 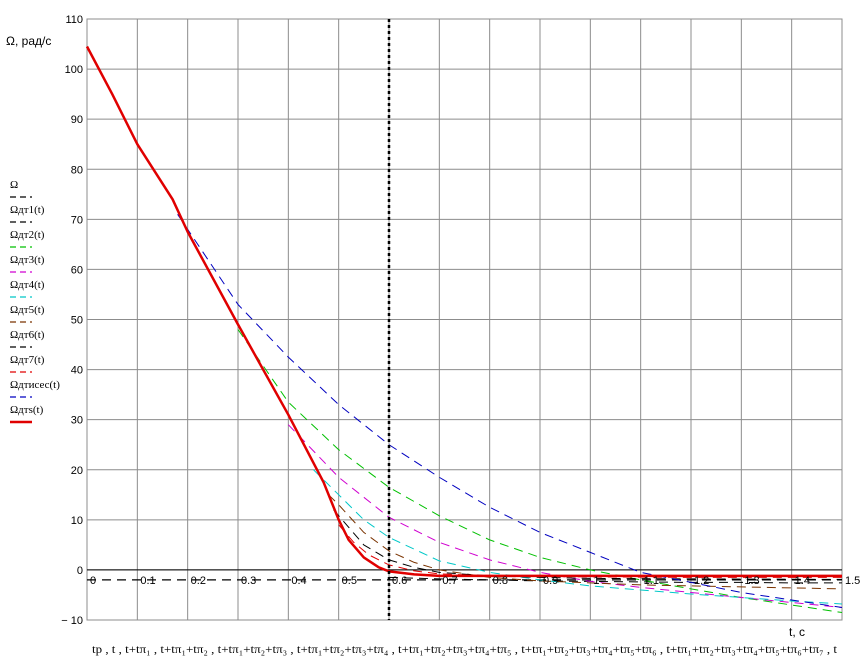 What do you see at coordinates (74, 20) in the screenshot?
I see `y-tick-label: 110` at bounding box center [74, 20].